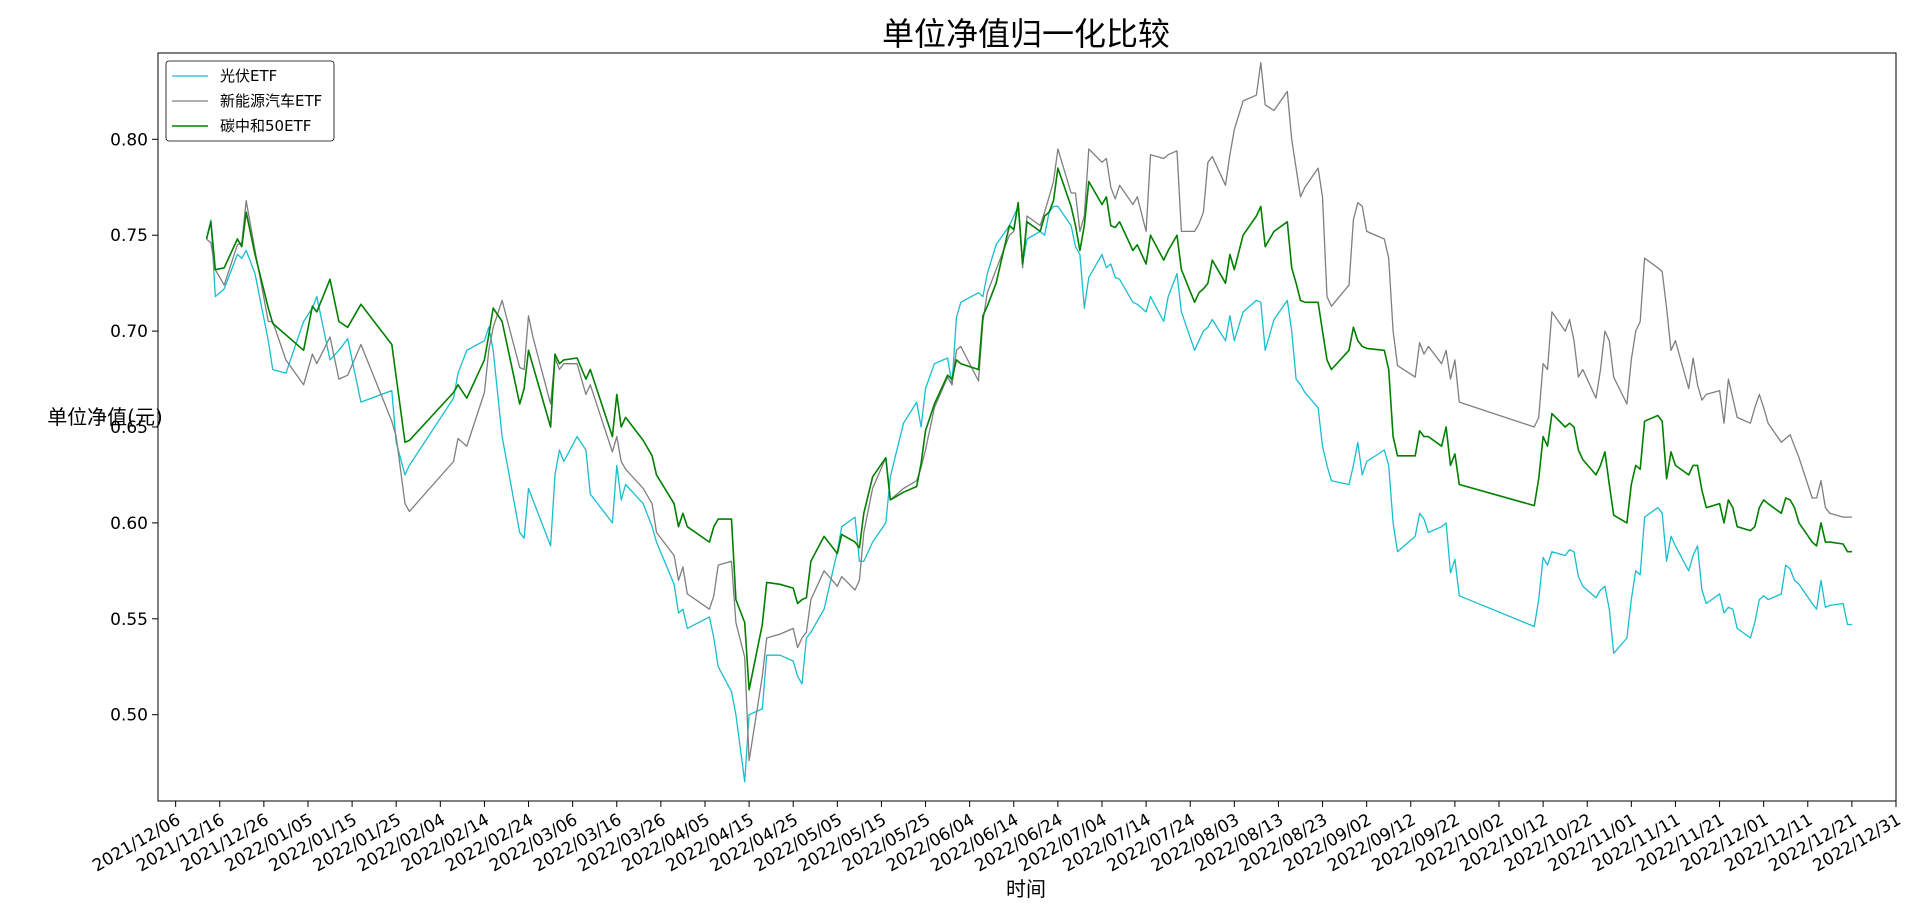 Image resolution: width=1920 pixels, height=918 pixels. I want to click on y-tick-label: 0.75, so click(129, 236).